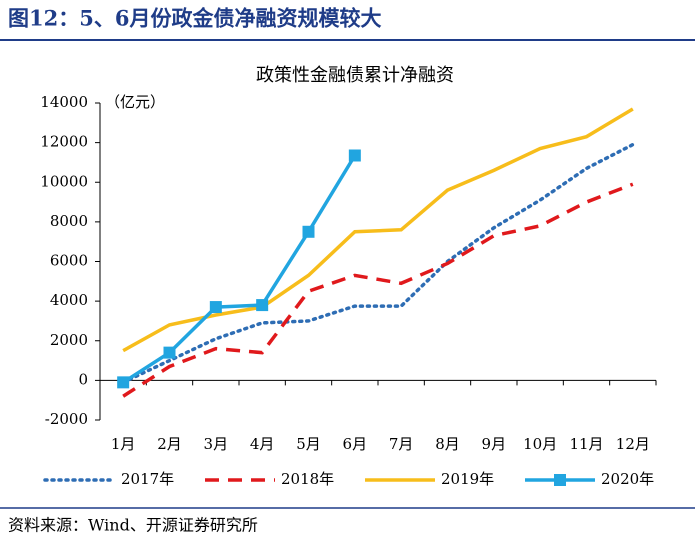  What do you see at coordinates (401, 444) in the screenshot?
I see `x-tick-label: 7月` at bounding box center [401, 444].